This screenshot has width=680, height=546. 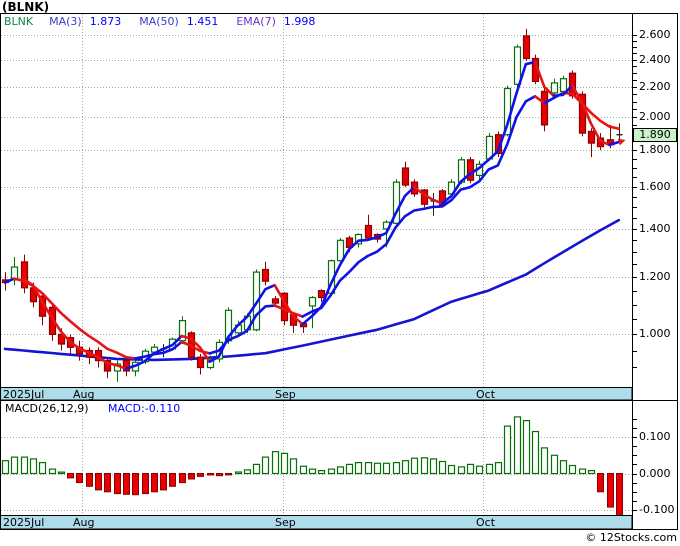 What do you see at coordinates (655, 228) in the screenshot?
I see `price-tick-label: 1.400` at bounding box center [655, 228].